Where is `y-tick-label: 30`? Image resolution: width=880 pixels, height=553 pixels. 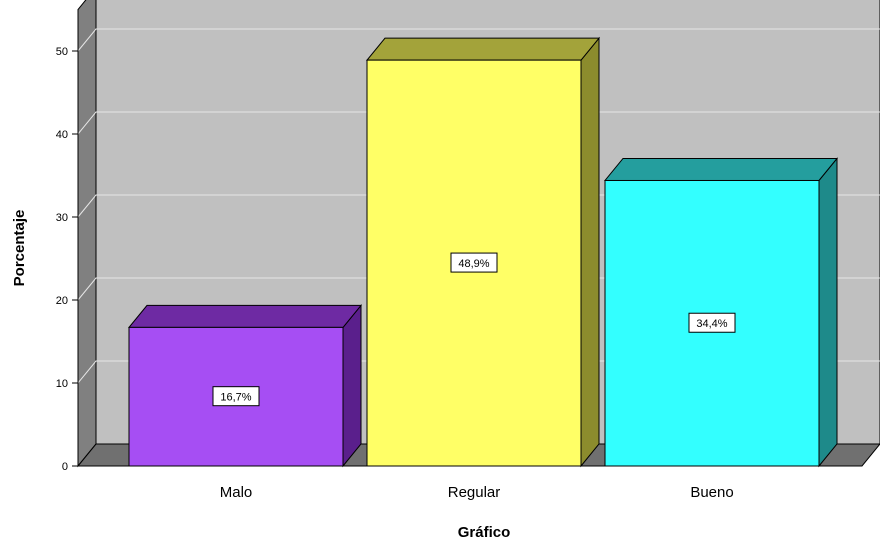
y-tick-label: 30 is located at coordinates (62, 218).